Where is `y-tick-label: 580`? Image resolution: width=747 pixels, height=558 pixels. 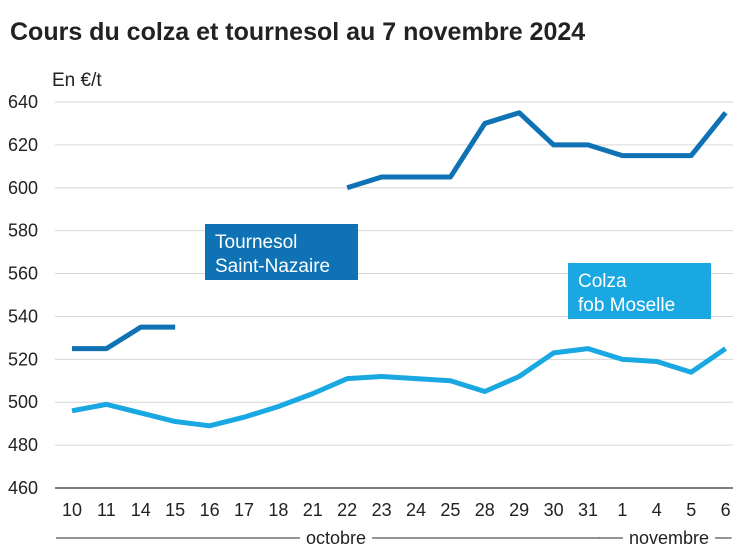 y-tick-label: 580 is located at coordinates (23, 231).